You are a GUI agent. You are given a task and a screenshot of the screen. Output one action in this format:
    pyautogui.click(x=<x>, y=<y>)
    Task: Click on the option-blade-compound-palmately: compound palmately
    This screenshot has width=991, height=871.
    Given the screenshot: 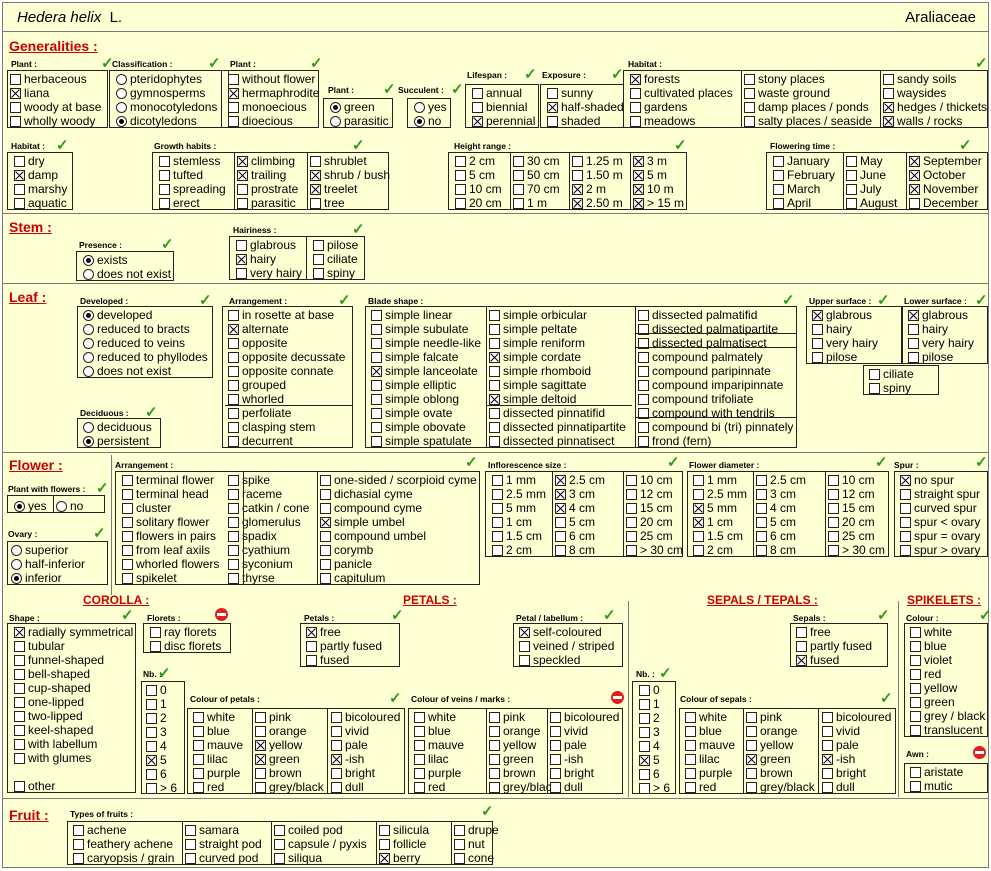 What is the action you would take?
    pyautogui.click(x=700, y=357)
    